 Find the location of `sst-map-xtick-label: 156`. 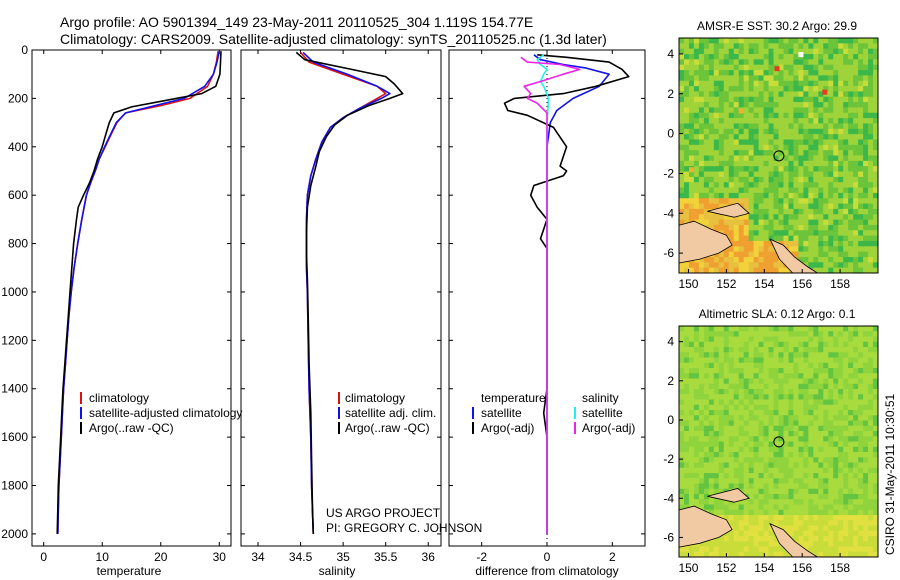

sst-map-xtick-label: 156 is located at coordinates (802, 284).